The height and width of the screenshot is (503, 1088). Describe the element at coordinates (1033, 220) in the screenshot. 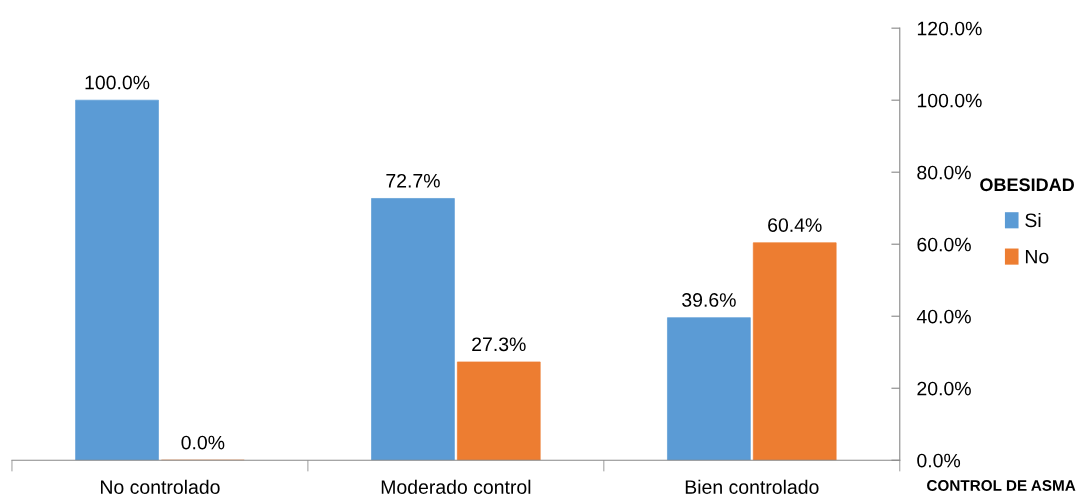

I see `legend-label: Si` at that location.